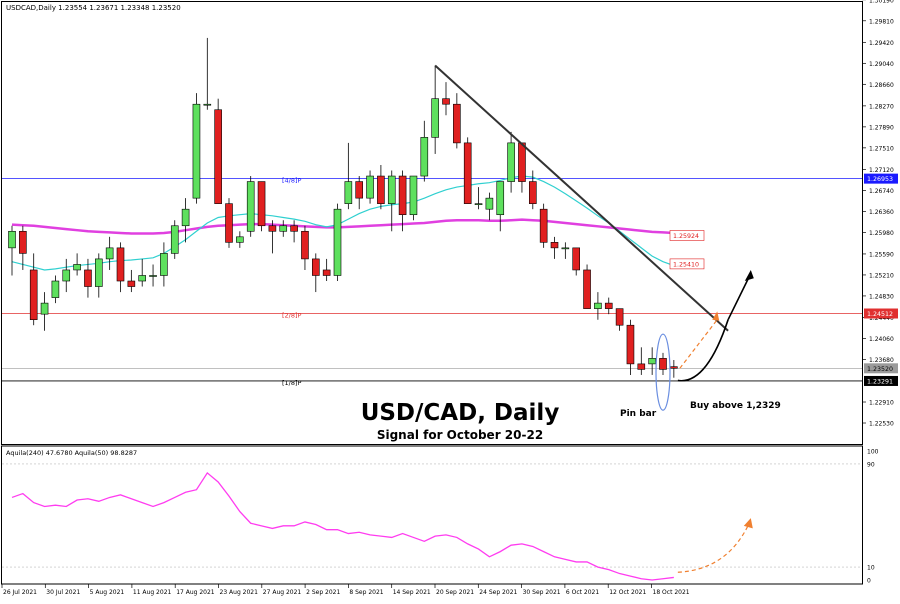 The height and width of the screenshot is (604, 900). What do you see at coordinates (542, 592) in the screenshot?
I see `x-tick-label: 30 Sep 2021` at bounding box center [542, 592].